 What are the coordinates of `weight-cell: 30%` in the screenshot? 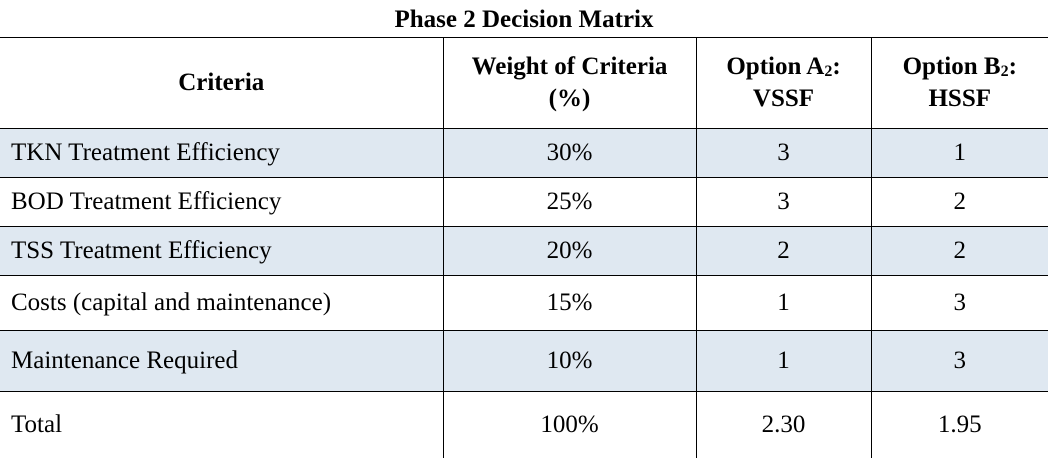 It's located at (569, 153).